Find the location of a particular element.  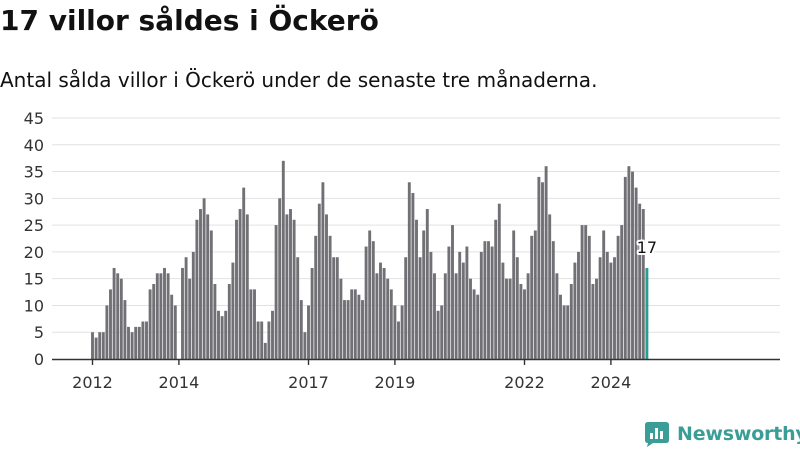

y-axis-ticks: 0 5 10 15 20 25 30 35 40 45 is located at coordinates (34, 239).